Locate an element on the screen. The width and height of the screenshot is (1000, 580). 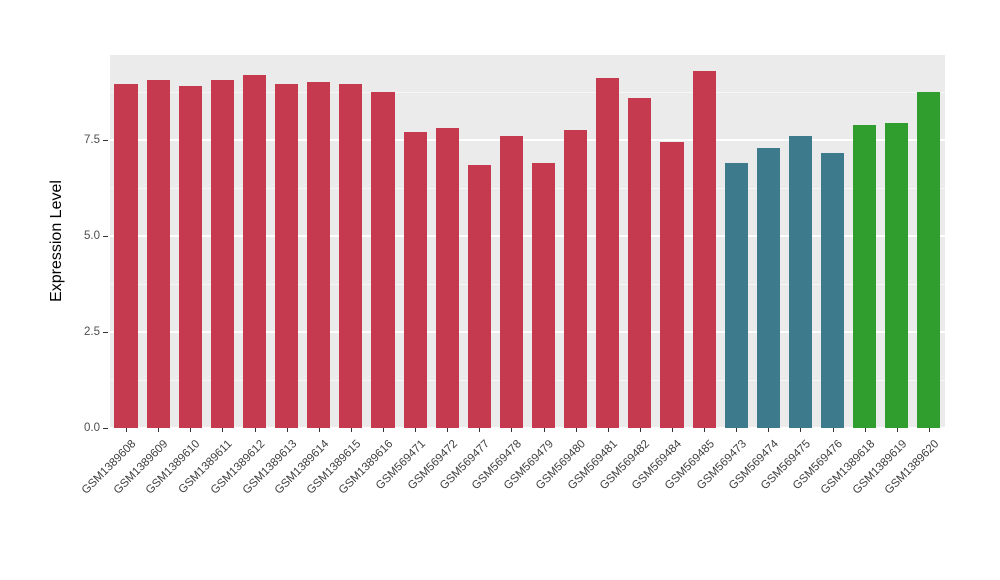
y-tick-label: 2.5 is located at coordinates (92, 331).